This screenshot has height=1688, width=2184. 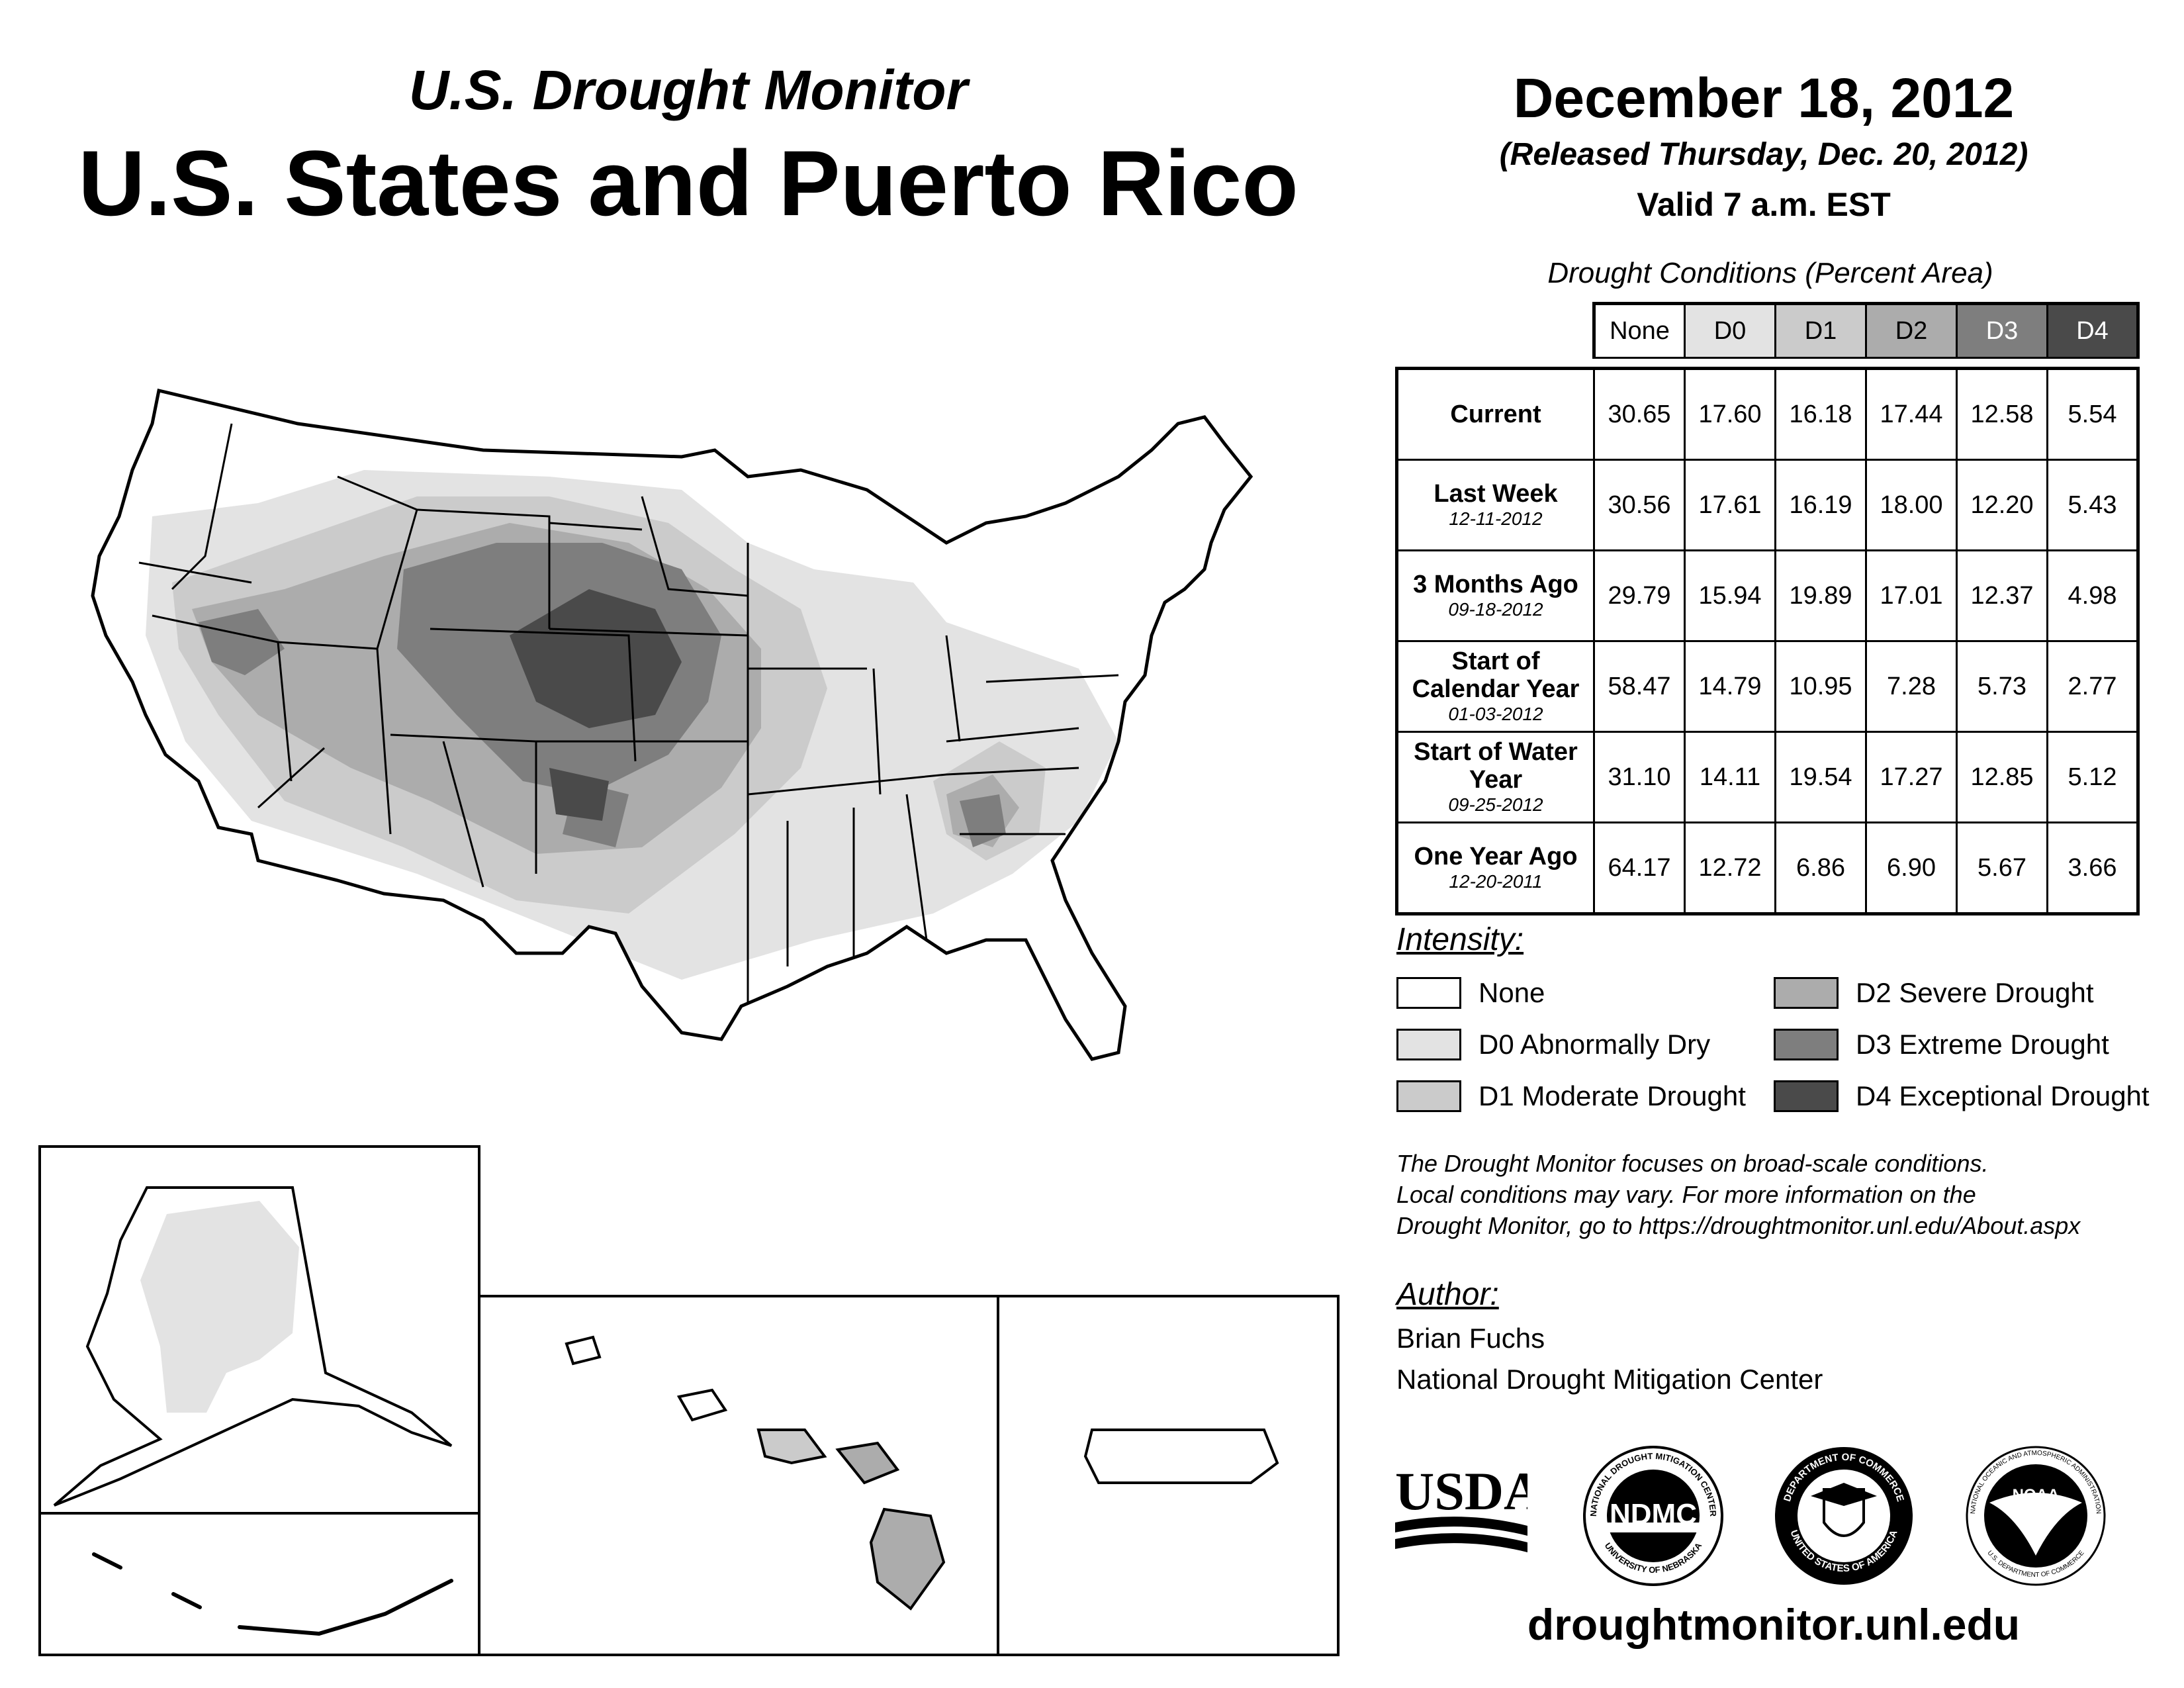 What do you see at coordinates (2093, 868) in the screenshot?
I see `cell-value: 3.66` at bounding box center [2093, 868].